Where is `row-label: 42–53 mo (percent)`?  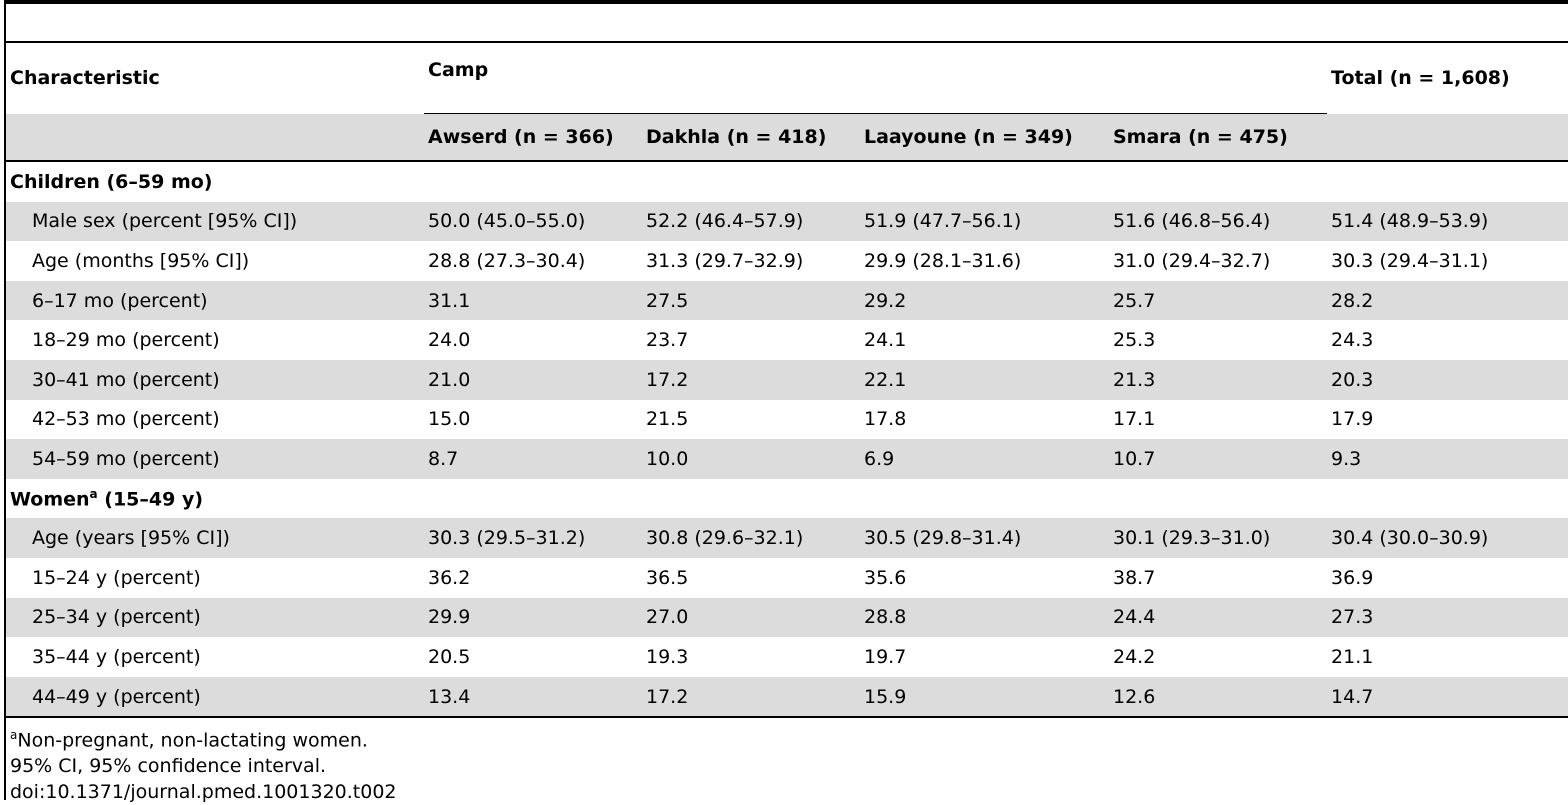
row-label: 42–53 mo (percent) is located at coordinates (126, 419).